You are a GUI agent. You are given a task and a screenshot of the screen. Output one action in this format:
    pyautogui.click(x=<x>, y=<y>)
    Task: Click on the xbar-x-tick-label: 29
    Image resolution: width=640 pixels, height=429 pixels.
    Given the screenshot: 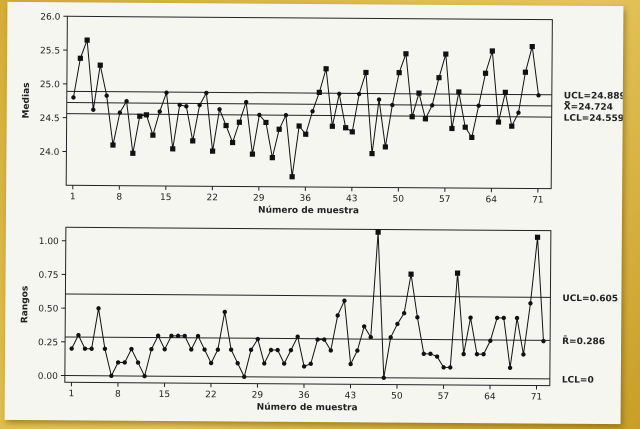 What is the action you would take?
    pyautogui.click(x=259, y=199)
    